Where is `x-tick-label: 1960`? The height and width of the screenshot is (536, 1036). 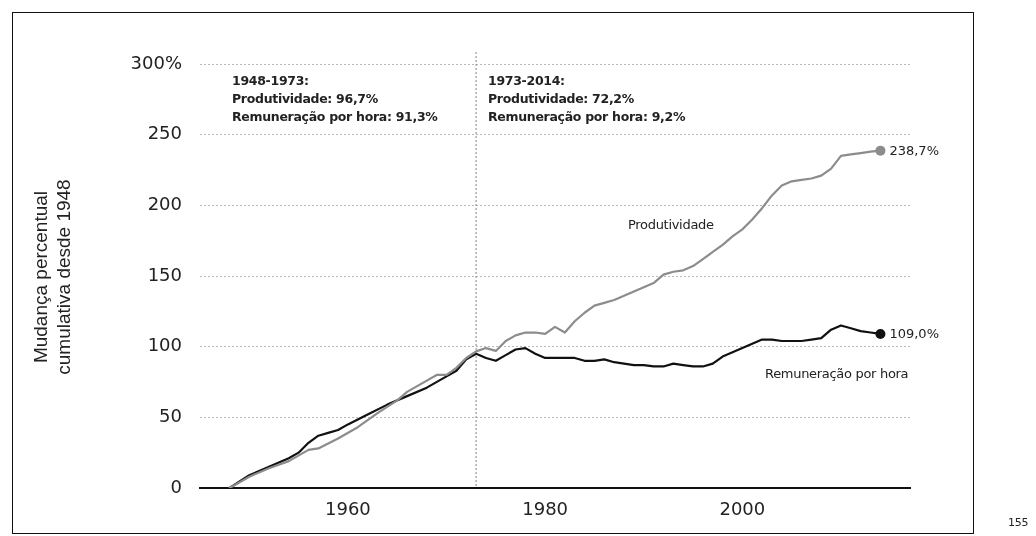 x-tick-label: 1960 is located at coordinates (348, 509).